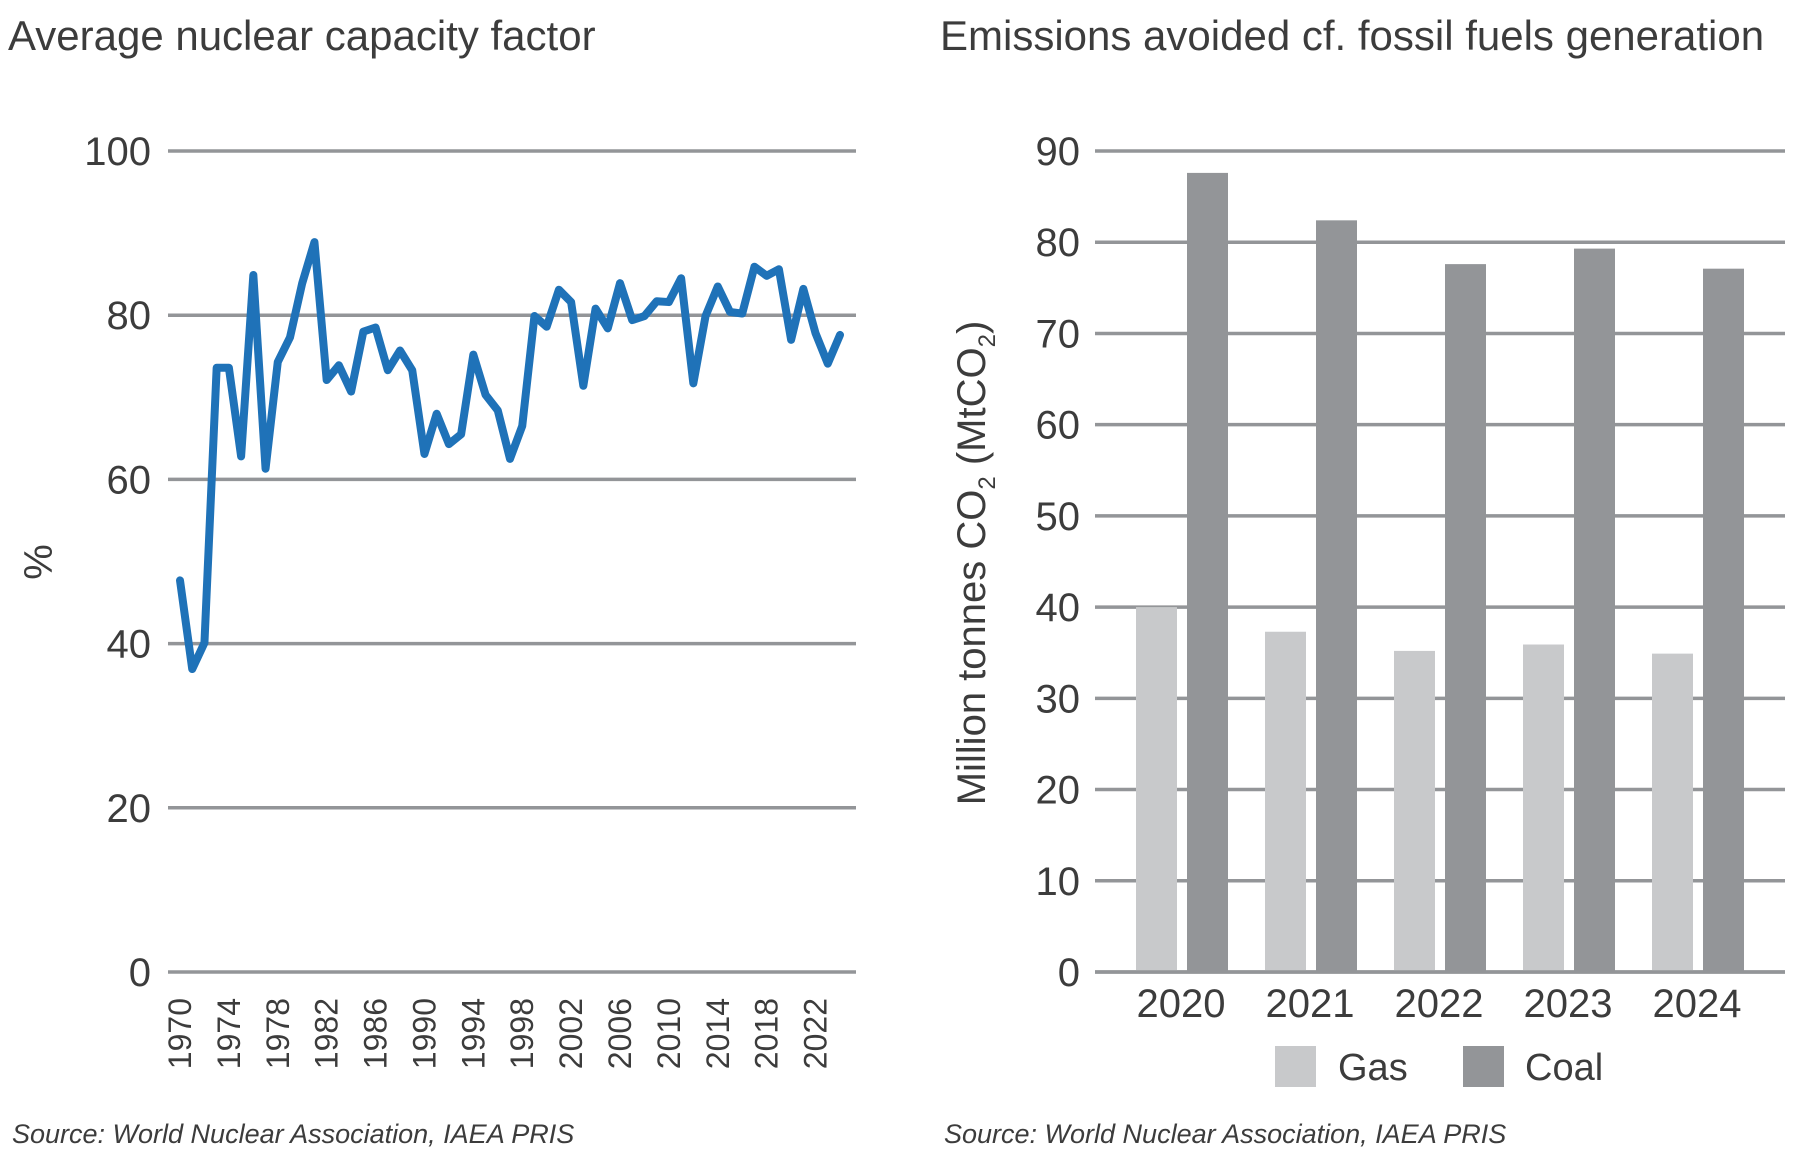 The width and height of the screenshot is (1800, 1155). I want to click on x-tick-label: 1990, so click(424, 1033).